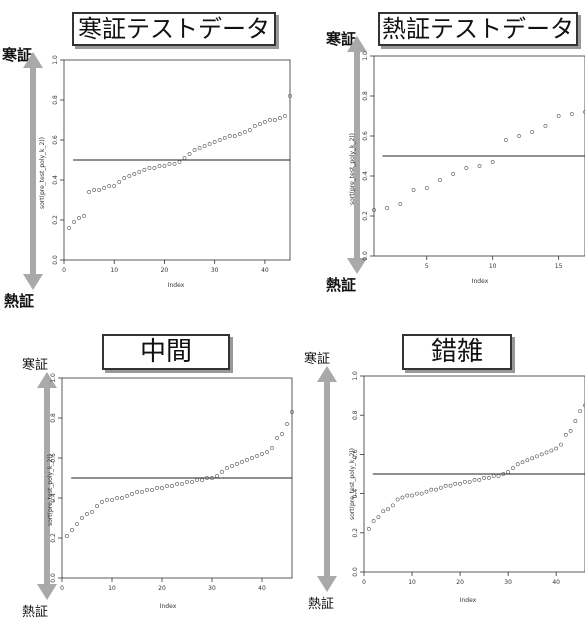 The image size is (585, 620). What do you see at coordinates (321, 604) in the screenshot?
I see `panel-4-bottom-label: 熱証` at bounding box center [321, 604].